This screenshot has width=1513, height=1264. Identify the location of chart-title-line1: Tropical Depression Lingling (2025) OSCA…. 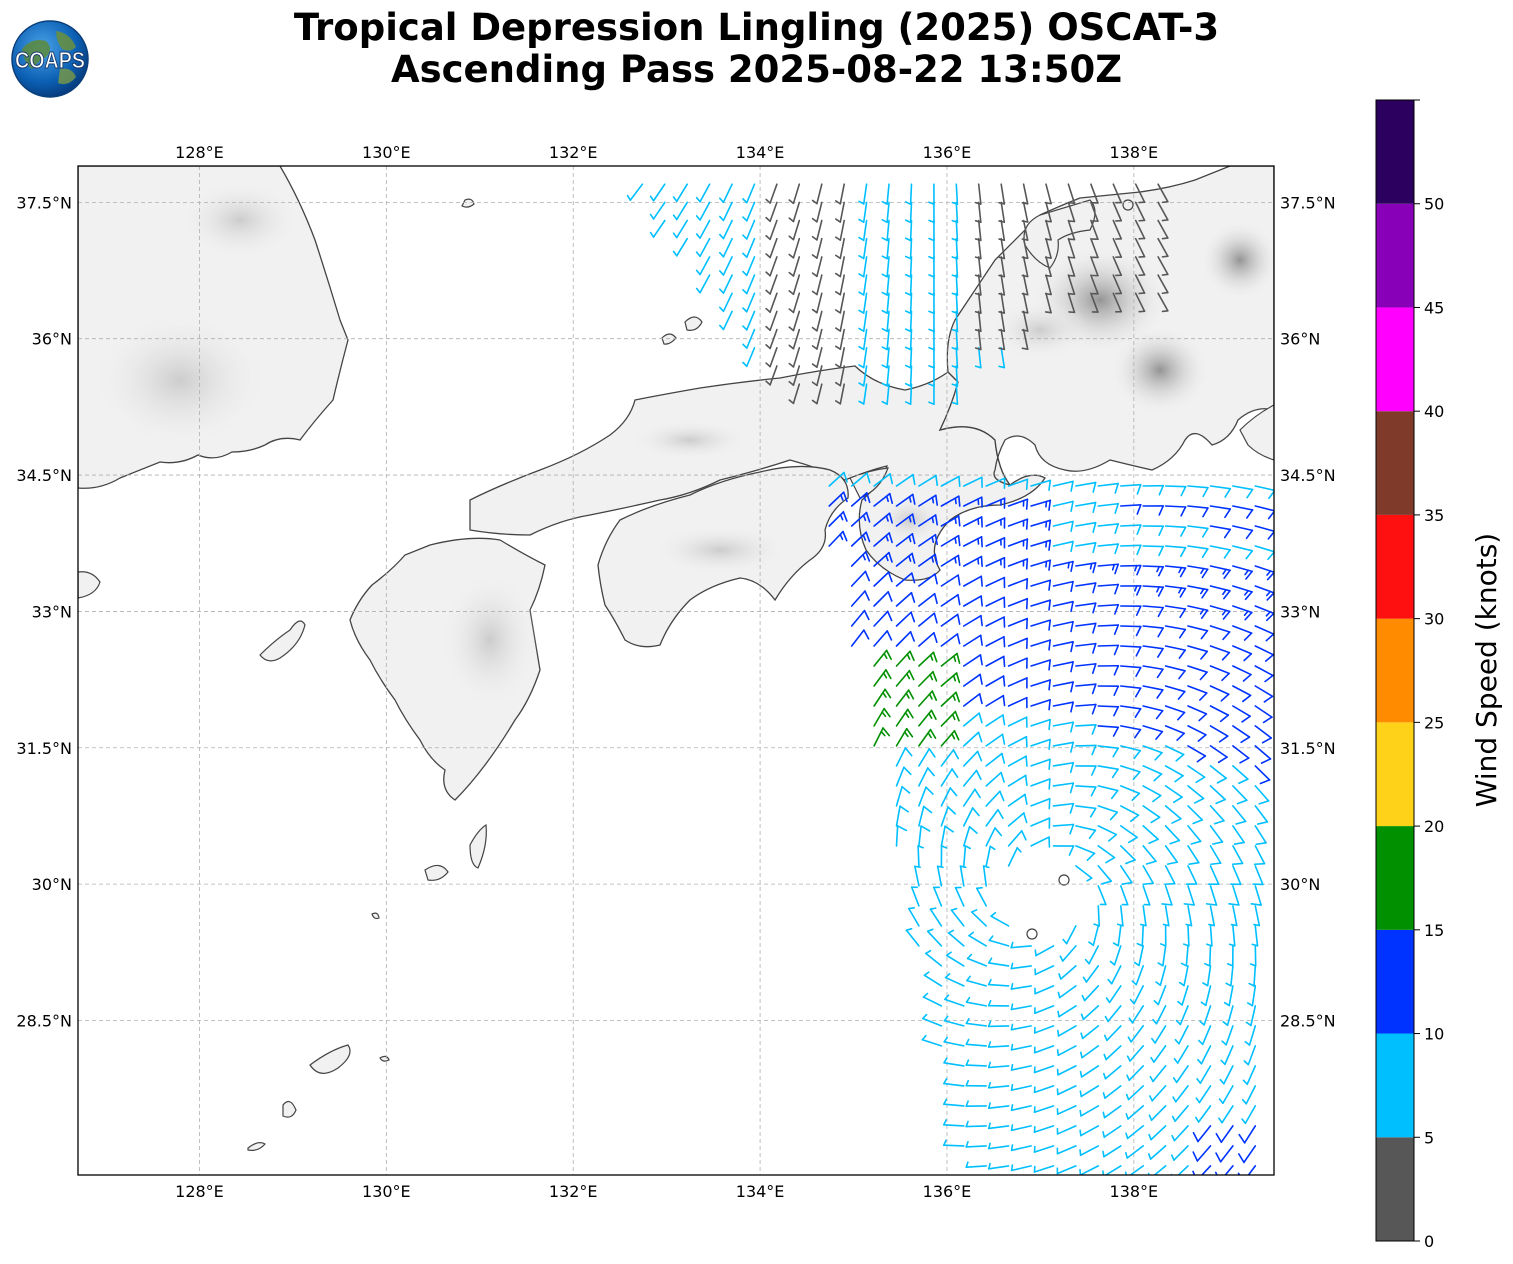
(756, 27).